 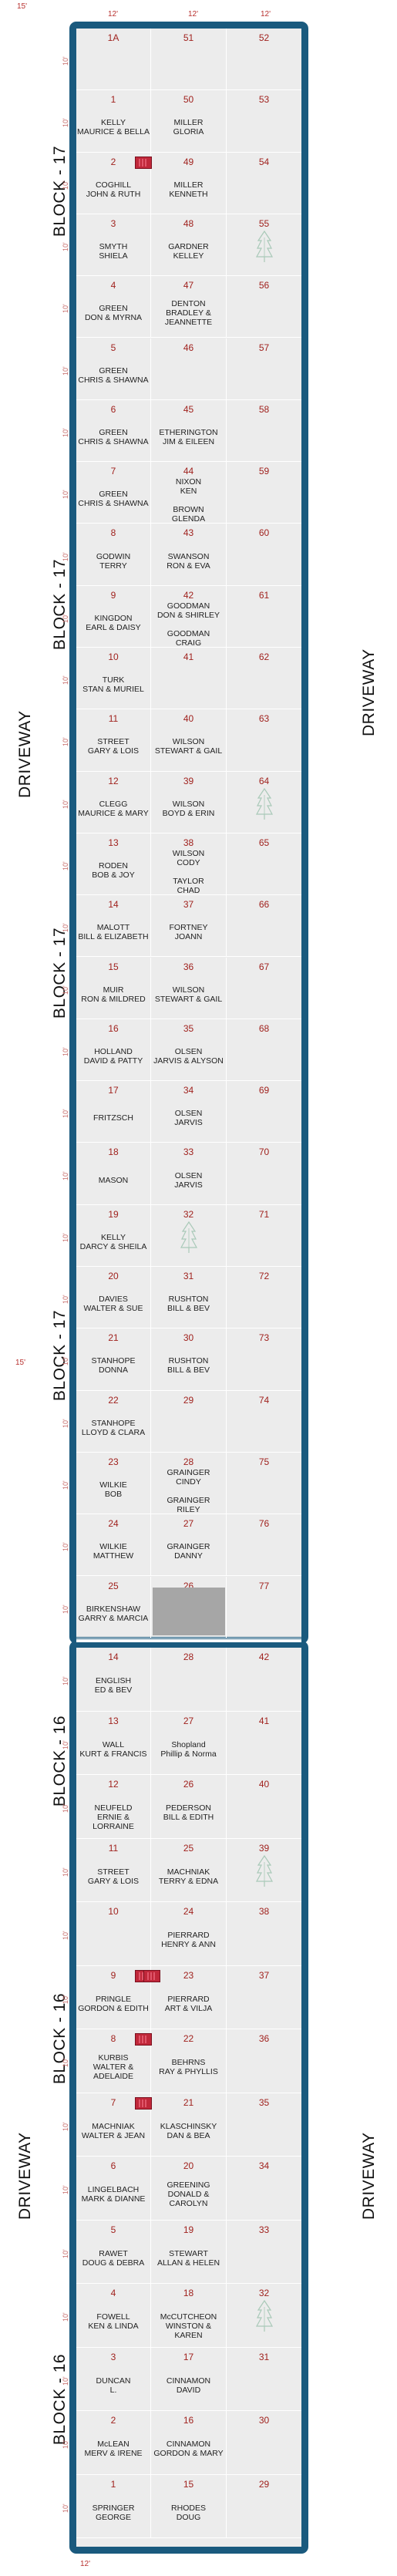 What do you see at coordinates (113, 2189) in the screenshot?
I see `block16-plot: 6 LINGELBACH MARK & DIANNE` at bounding box center [113, 2189].